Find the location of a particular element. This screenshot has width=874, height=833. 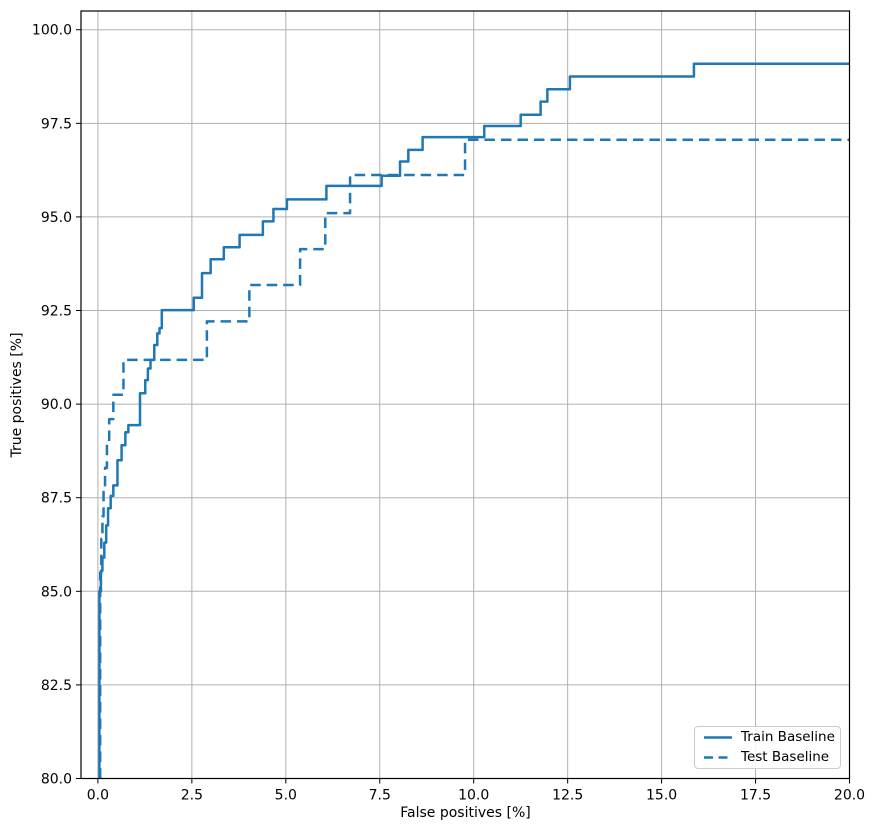

legend: Train Baseline Test Baseline is located at coordinates (767, 747).